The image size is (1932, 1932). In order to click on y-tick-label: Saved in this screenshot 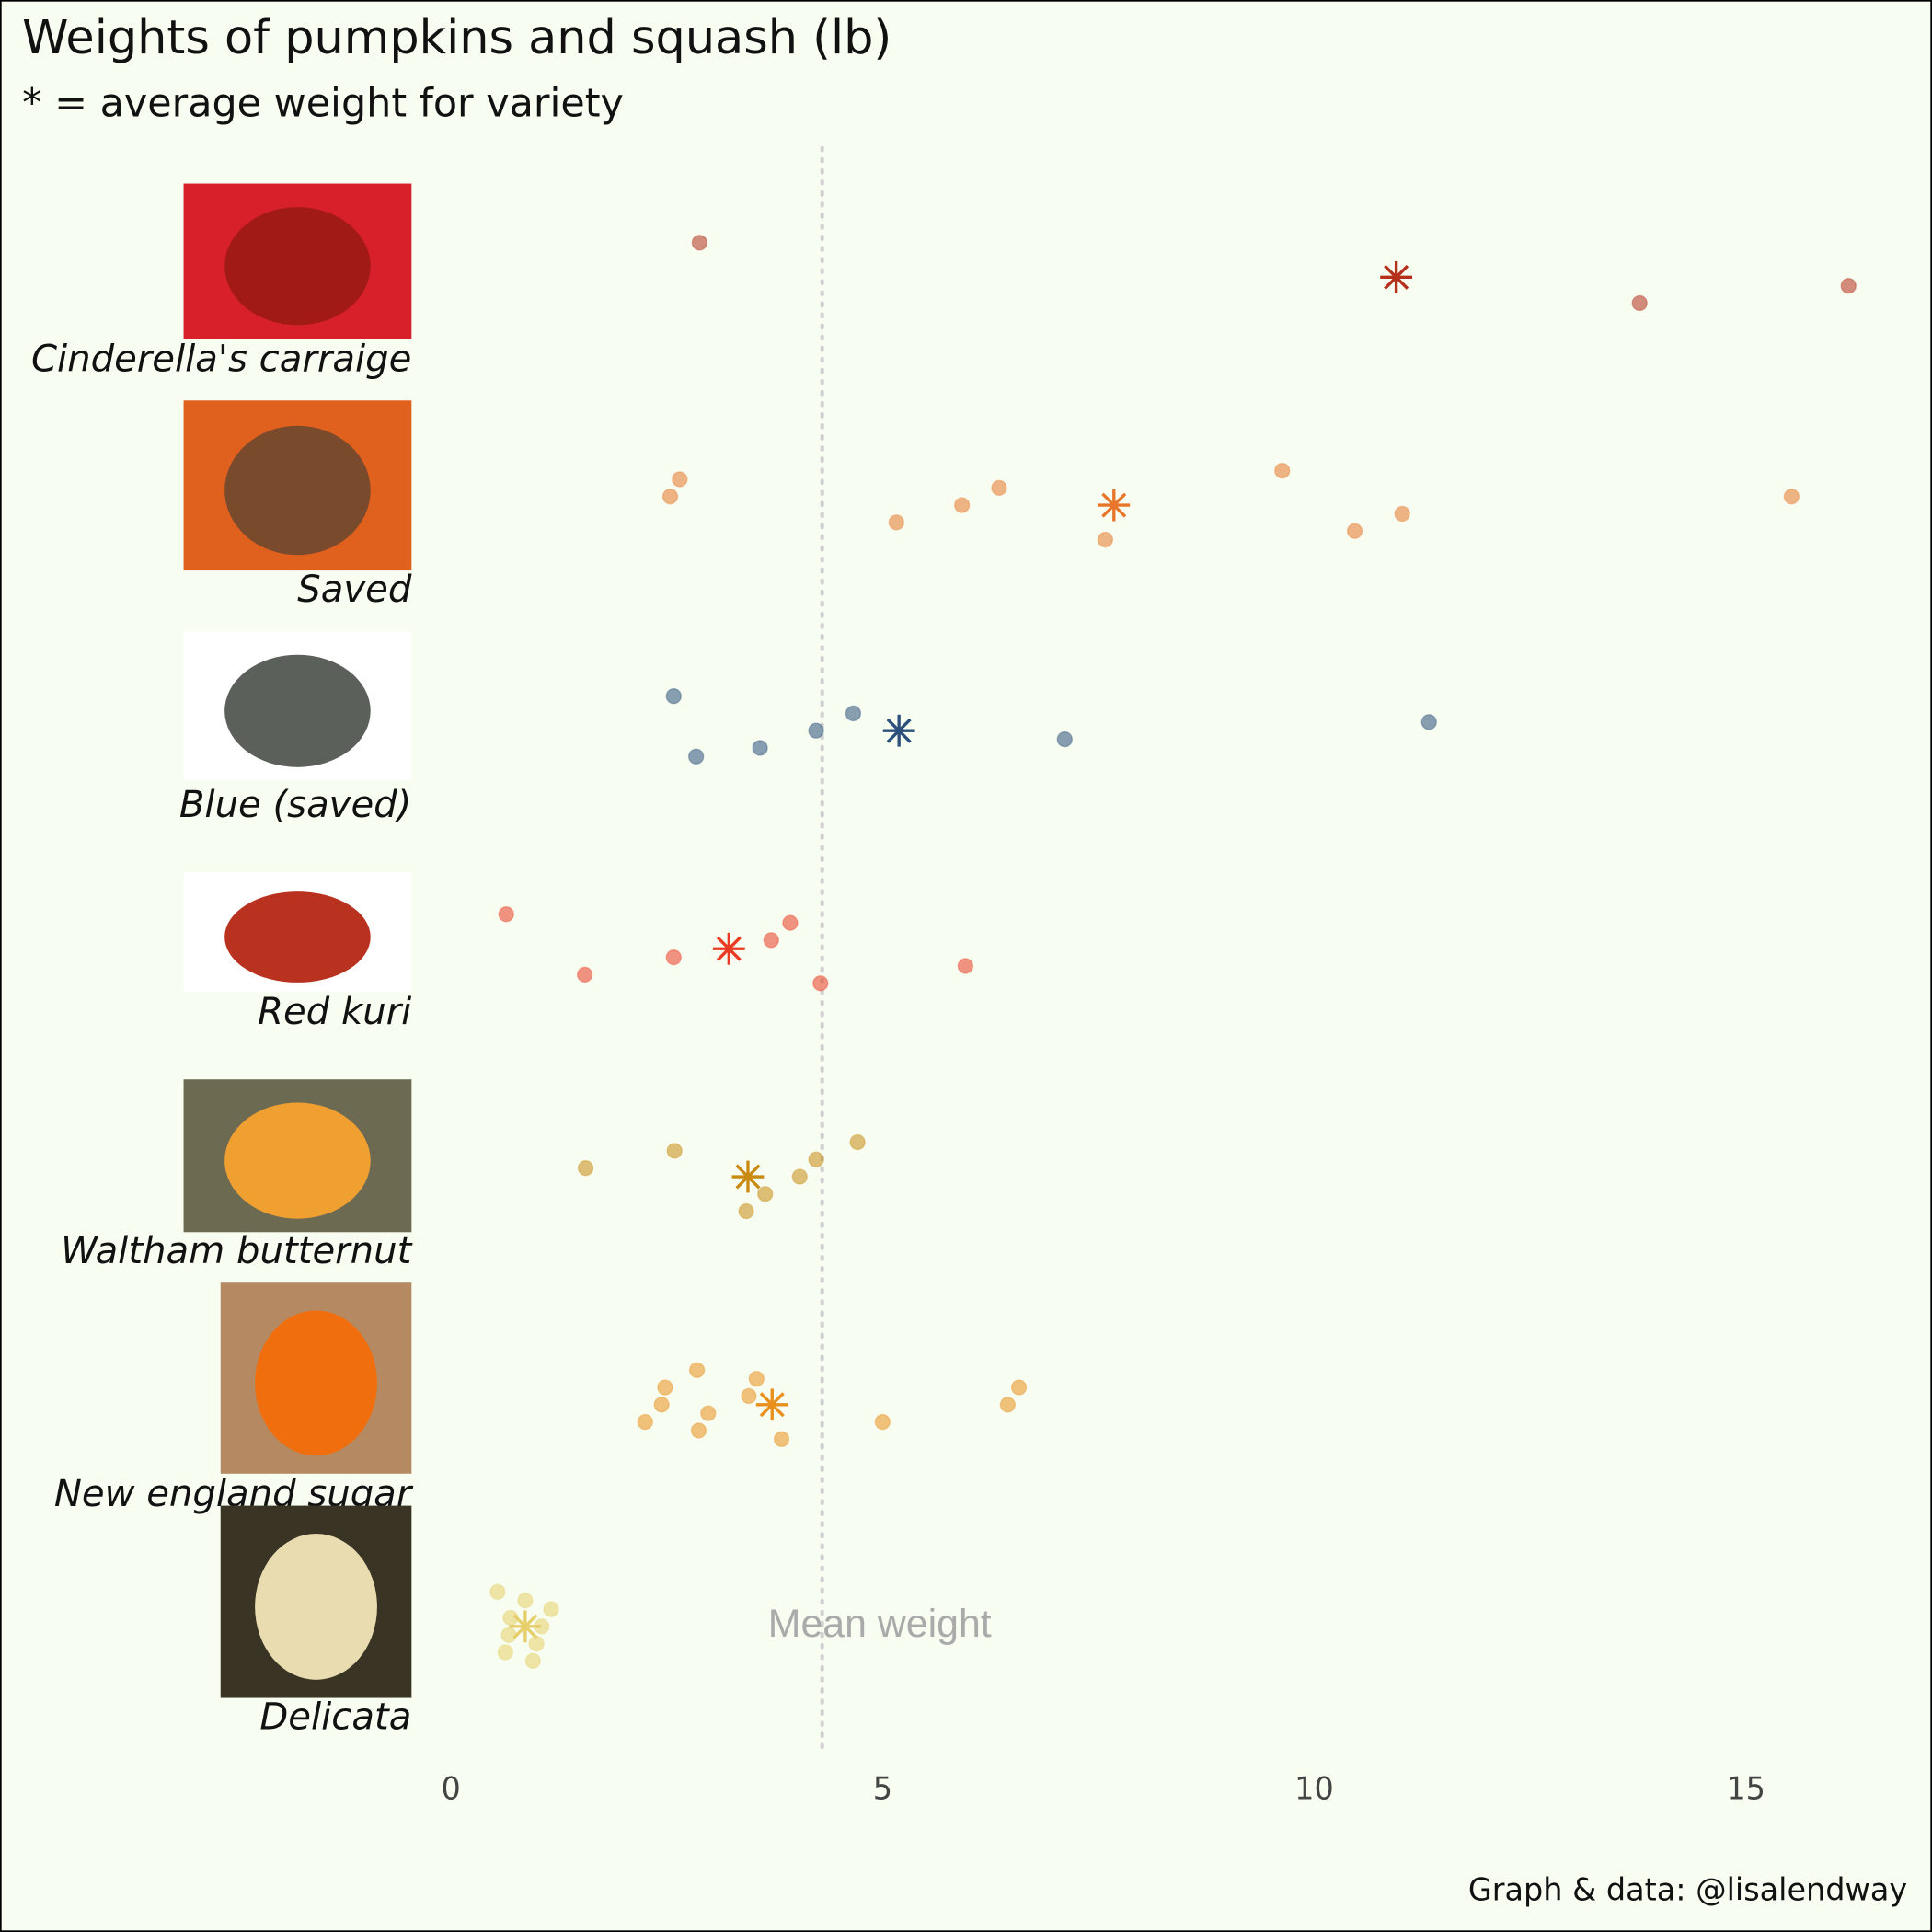, I will do `click(354, 590)`.